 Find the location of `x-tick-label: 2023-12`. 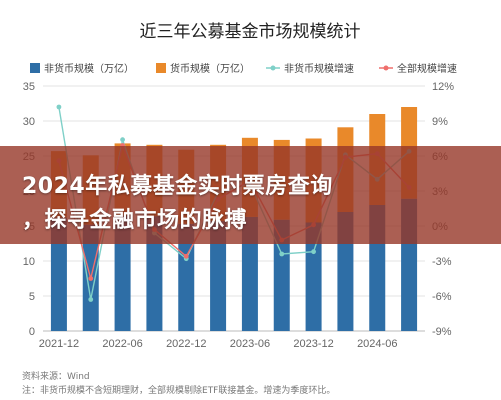

x-tick-label: 2023-12 is located at coordinates (313, 344).